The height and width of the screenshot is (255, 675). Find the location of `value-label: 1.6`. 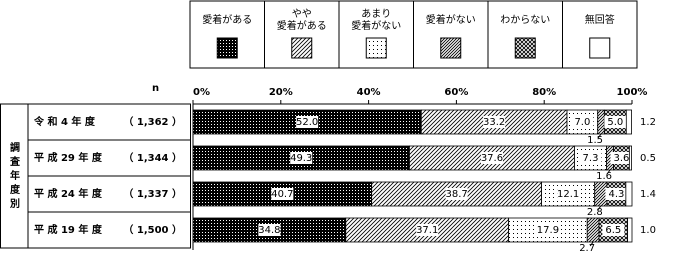

value-label: 1.6 is located at coordinates (604, 176).